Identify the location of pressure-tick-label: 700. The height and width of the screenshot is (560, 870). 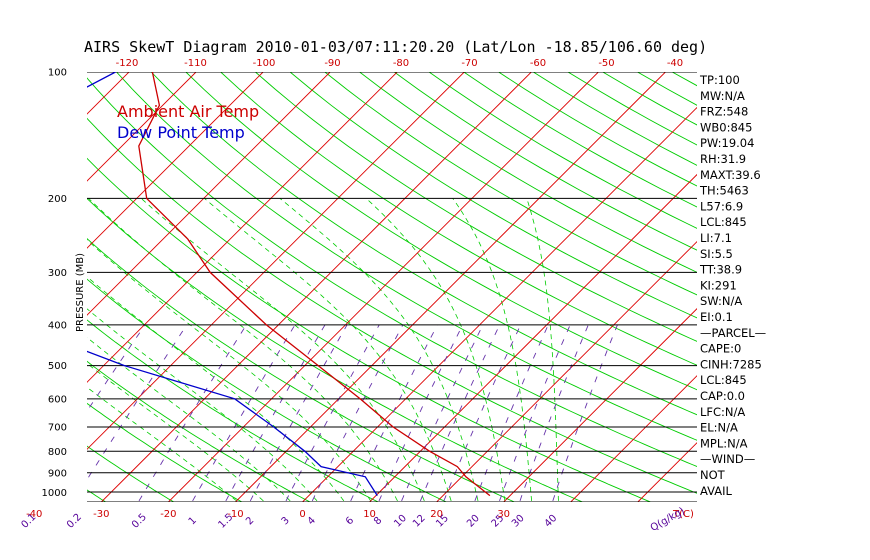
(57, 427).